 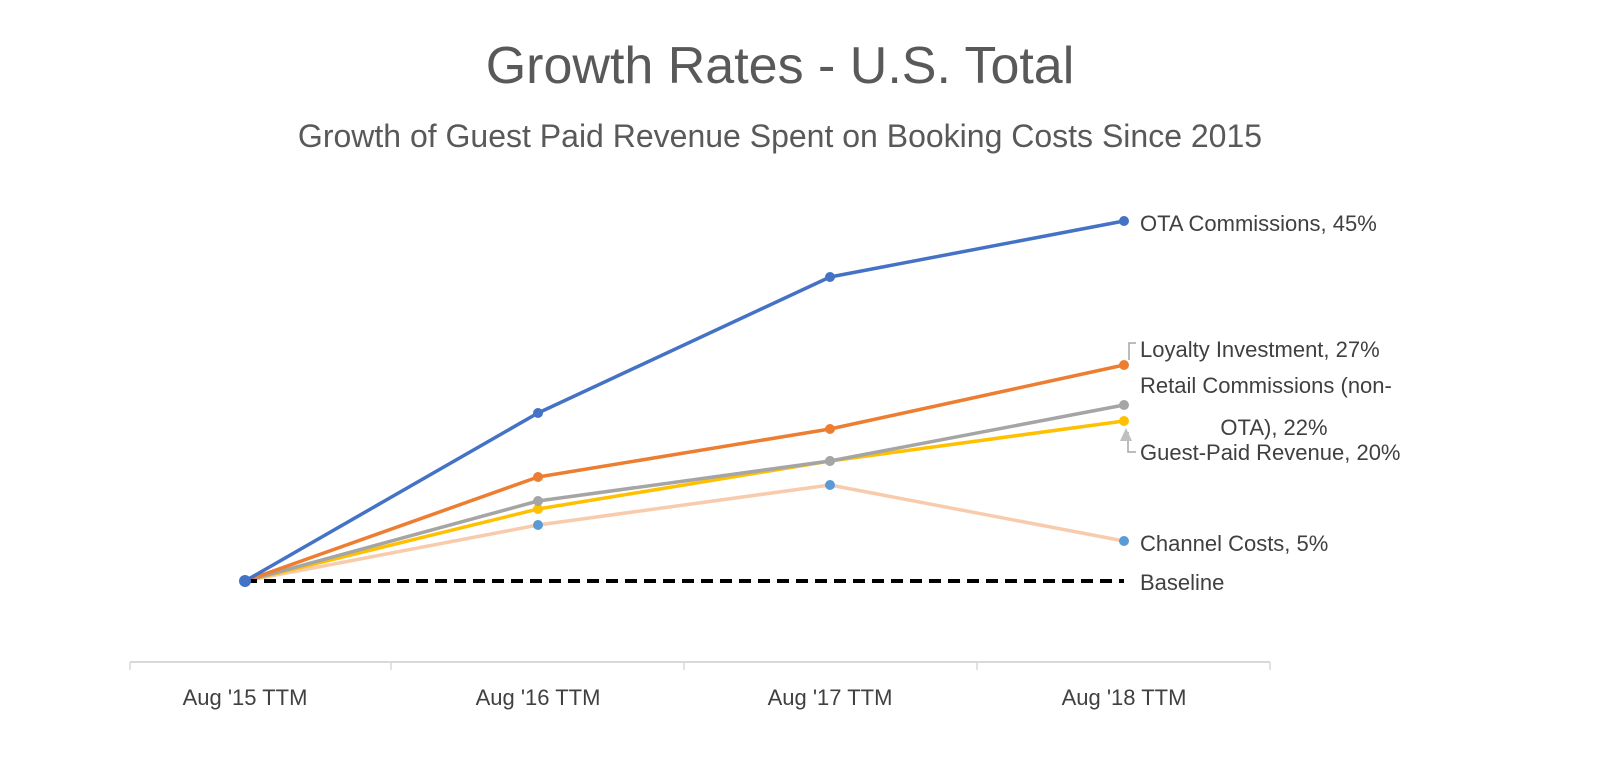 I want to click on x-tick-label: Aug '17 TTM, so click(x=830, y=697).